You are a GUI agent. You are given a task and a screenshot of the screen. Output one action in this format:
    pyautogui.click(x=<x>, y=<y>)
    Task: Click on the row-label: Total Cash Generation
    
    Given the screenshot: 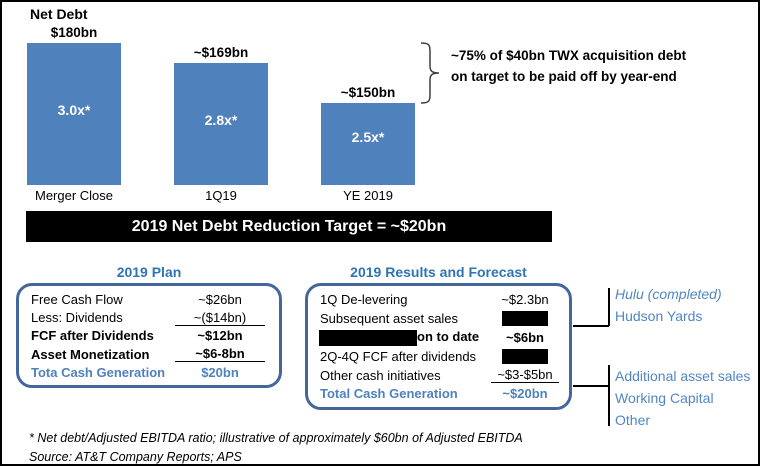 What is the action you would take?
    pyautogui.click(x=389, y=394)
    